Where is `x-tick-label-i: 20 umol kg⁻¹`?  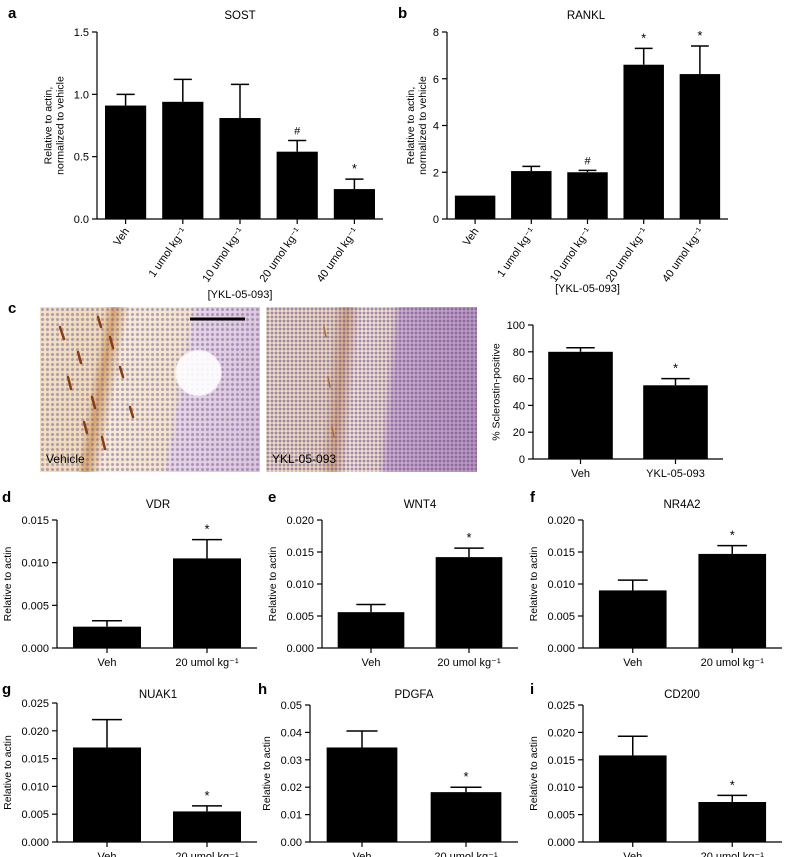 x-tick-label-i: 20 umol kg⁻¹ is located at coordinates (733, 854).